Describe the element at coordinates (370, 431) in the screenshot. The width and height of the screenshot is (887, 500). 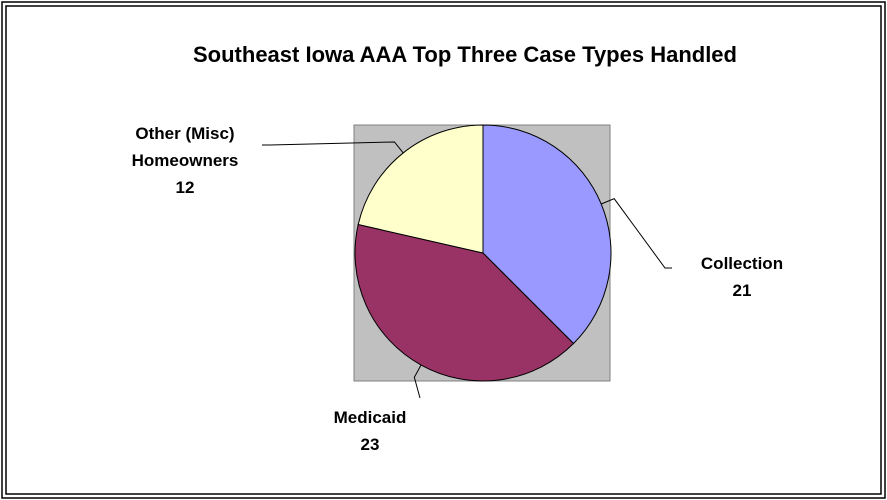
I see `data-label: Medicaid 23` at that location.